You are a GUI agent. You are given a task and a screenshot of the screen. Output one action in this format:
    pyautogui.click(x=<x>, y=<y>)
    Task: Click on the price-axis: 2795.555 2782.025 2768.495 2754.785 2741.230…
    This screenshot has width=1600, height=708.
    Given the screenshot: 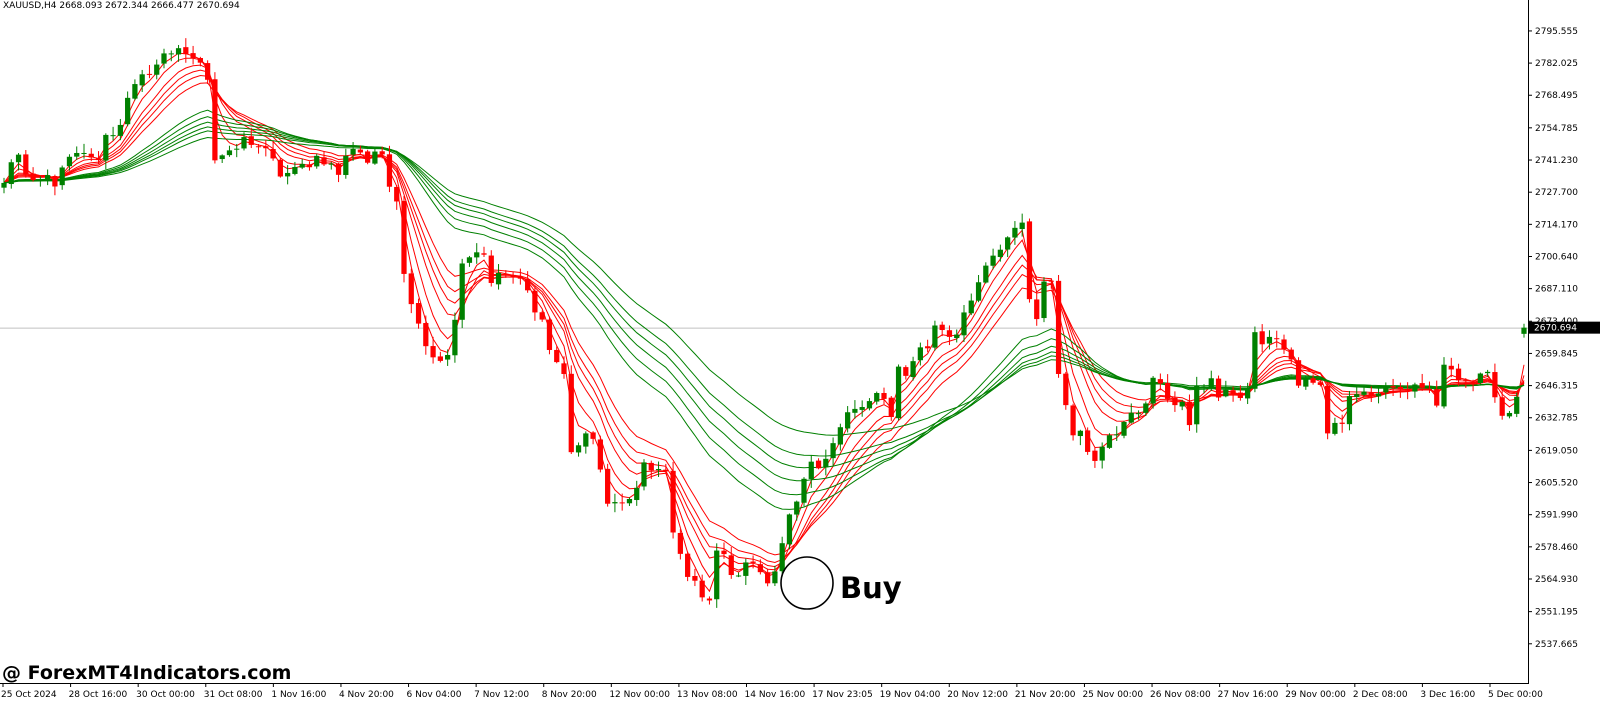 What is the action you would take?
    pyautogui.click(x=1564, y=338)
    